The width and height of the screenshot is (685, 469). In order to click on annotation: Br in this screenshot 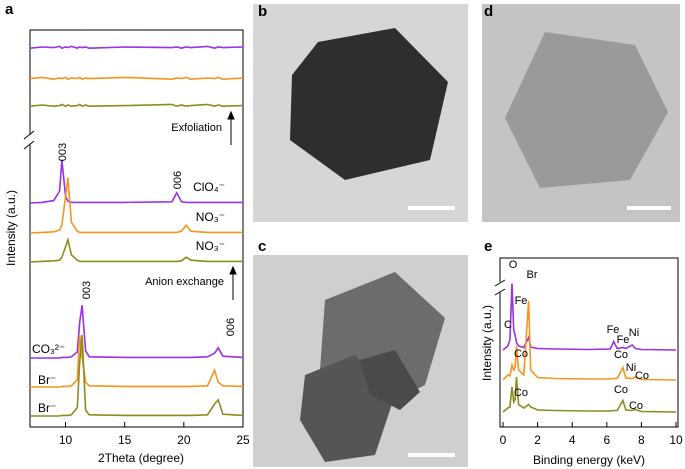, I will do `click(532, 275)`.